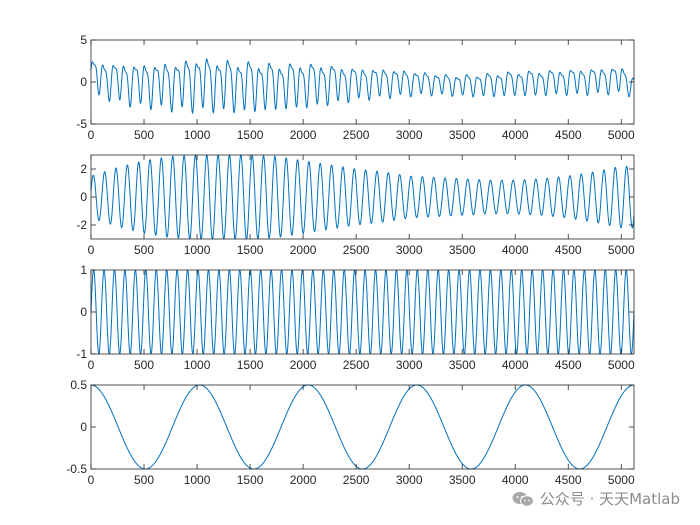  I want to click on y-tick-label: -1, so click(81, 354).